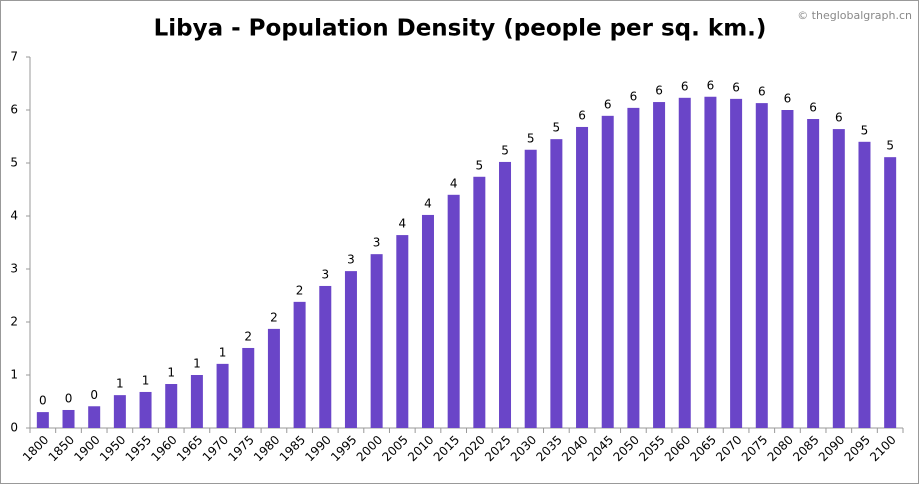 Image resolution: width=919 pixels, height=484 pixels. What do you see at coordinates (14, 269) in the screenshot?
I see `y-tick-label: 3` at bounding box center [14, 269].